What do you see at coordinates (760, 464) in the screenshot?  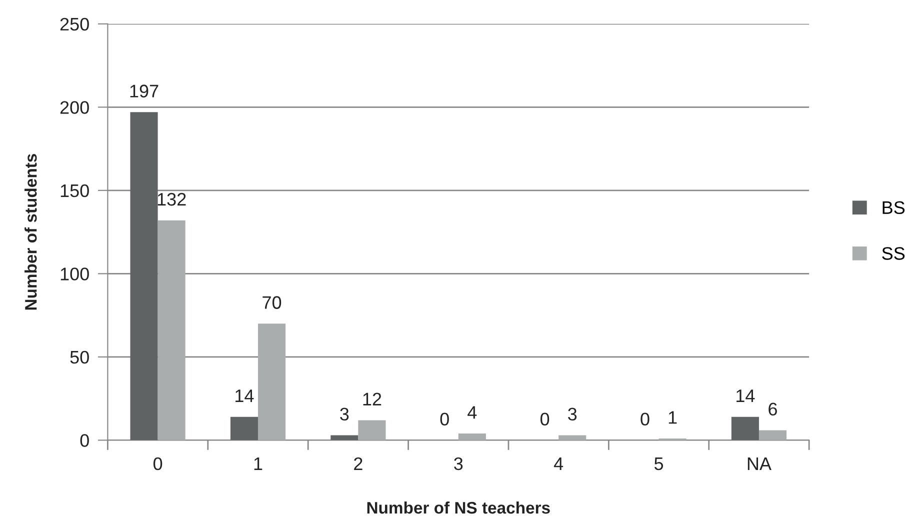 I see `x-tick-label: NA` at bounding box center [760, 464].